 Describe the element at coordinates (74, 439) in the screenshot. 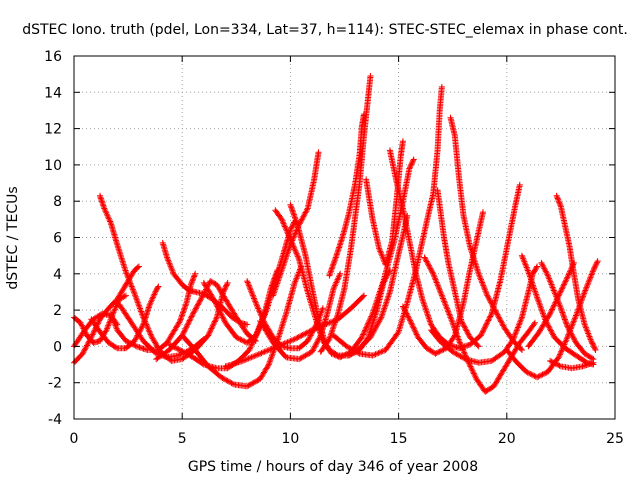

I see `x-tick-label: 0` at that location.